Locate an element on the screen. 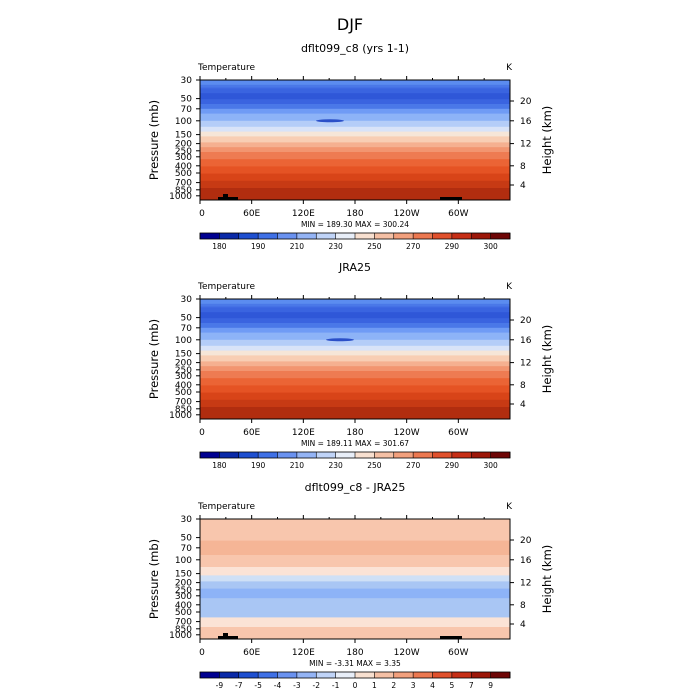  y-tick-label: 700 is located at coordinates (183, 184).